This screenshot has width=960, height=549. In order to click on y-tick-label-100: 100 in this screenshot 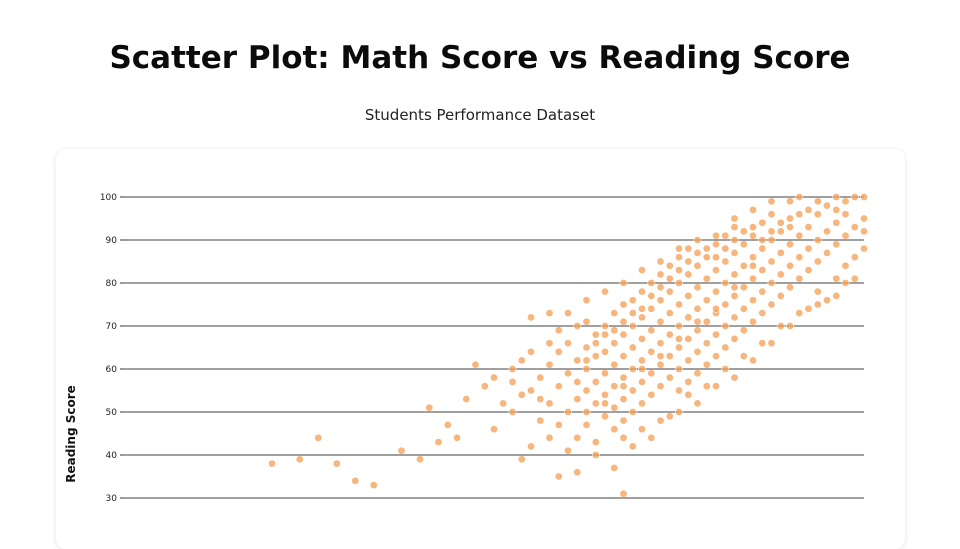, I will do `click(108, 198)`.